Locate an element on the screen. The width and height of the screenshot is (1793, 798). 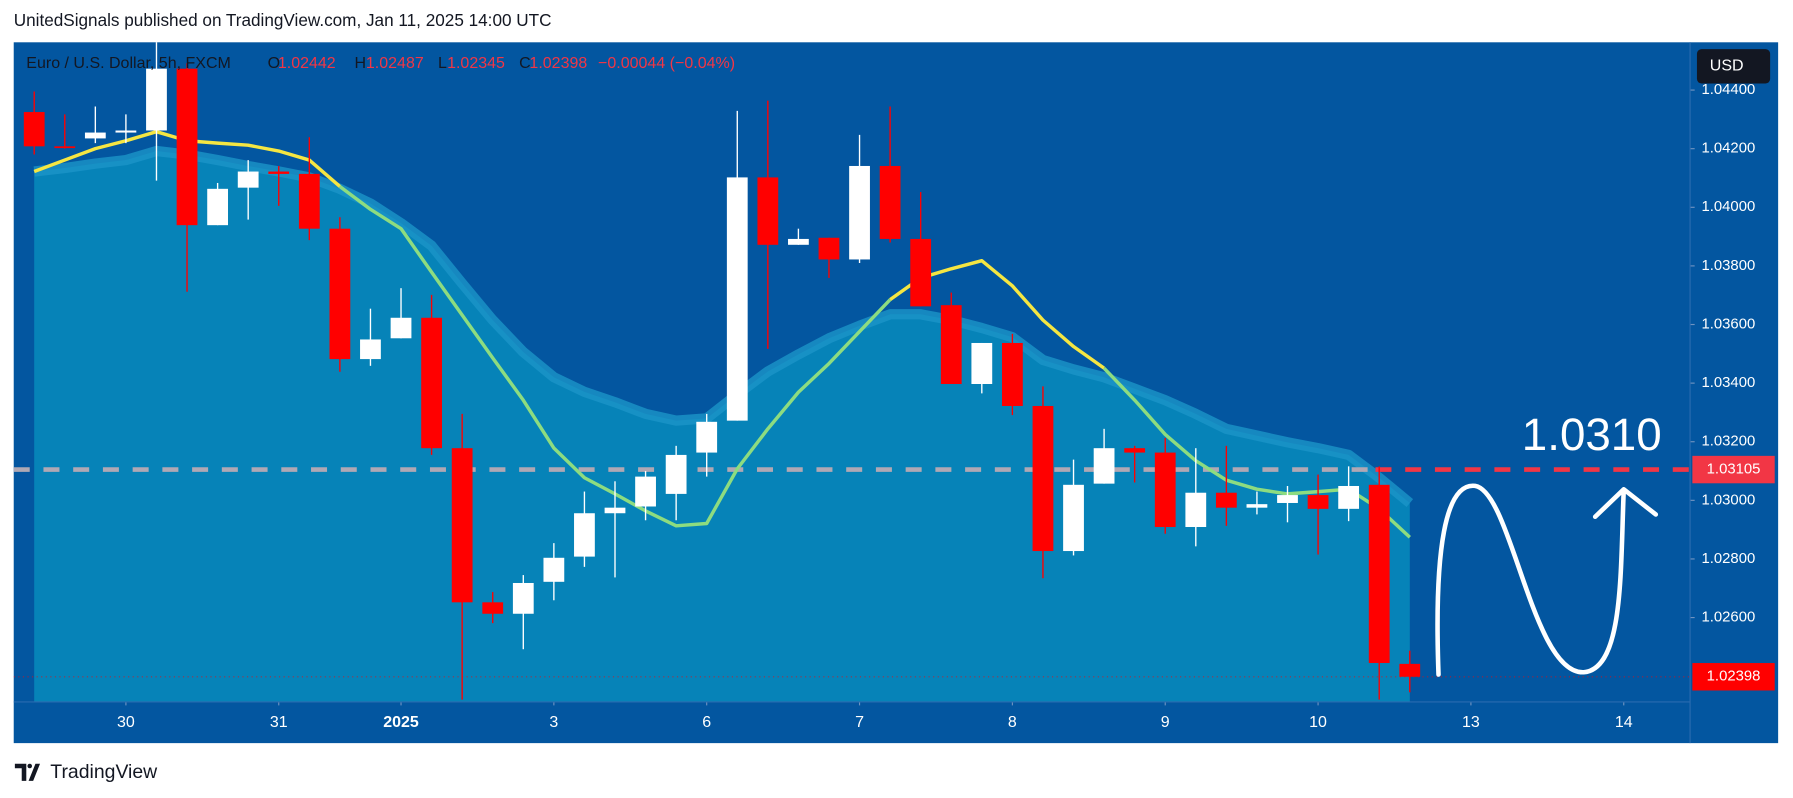
currency-label: USD is located at coordinates (1727, 66).